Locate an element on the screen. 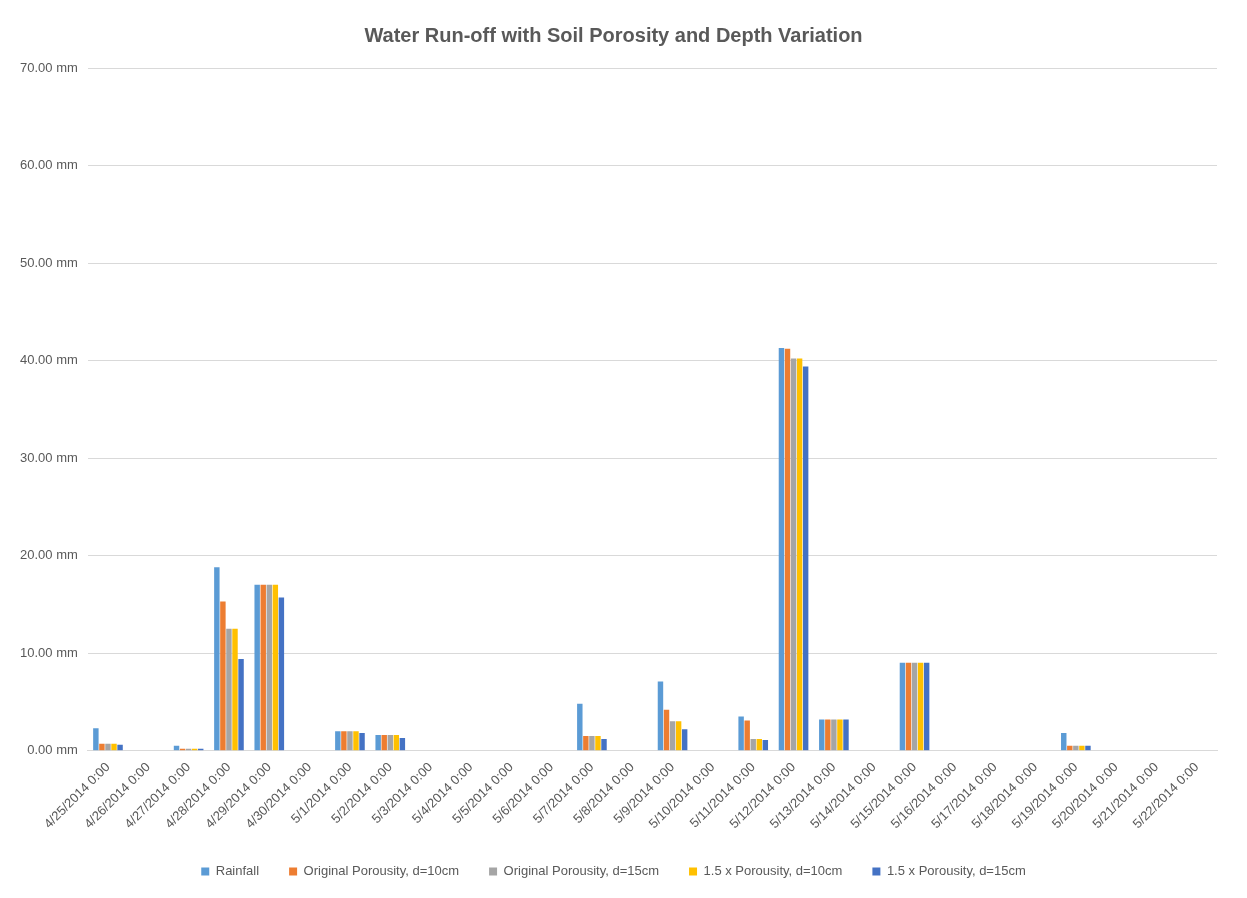 The height and width of the screenshot is (898, 1247). y-tick-label: 60.00 mm is located at coordinates (48, 165).